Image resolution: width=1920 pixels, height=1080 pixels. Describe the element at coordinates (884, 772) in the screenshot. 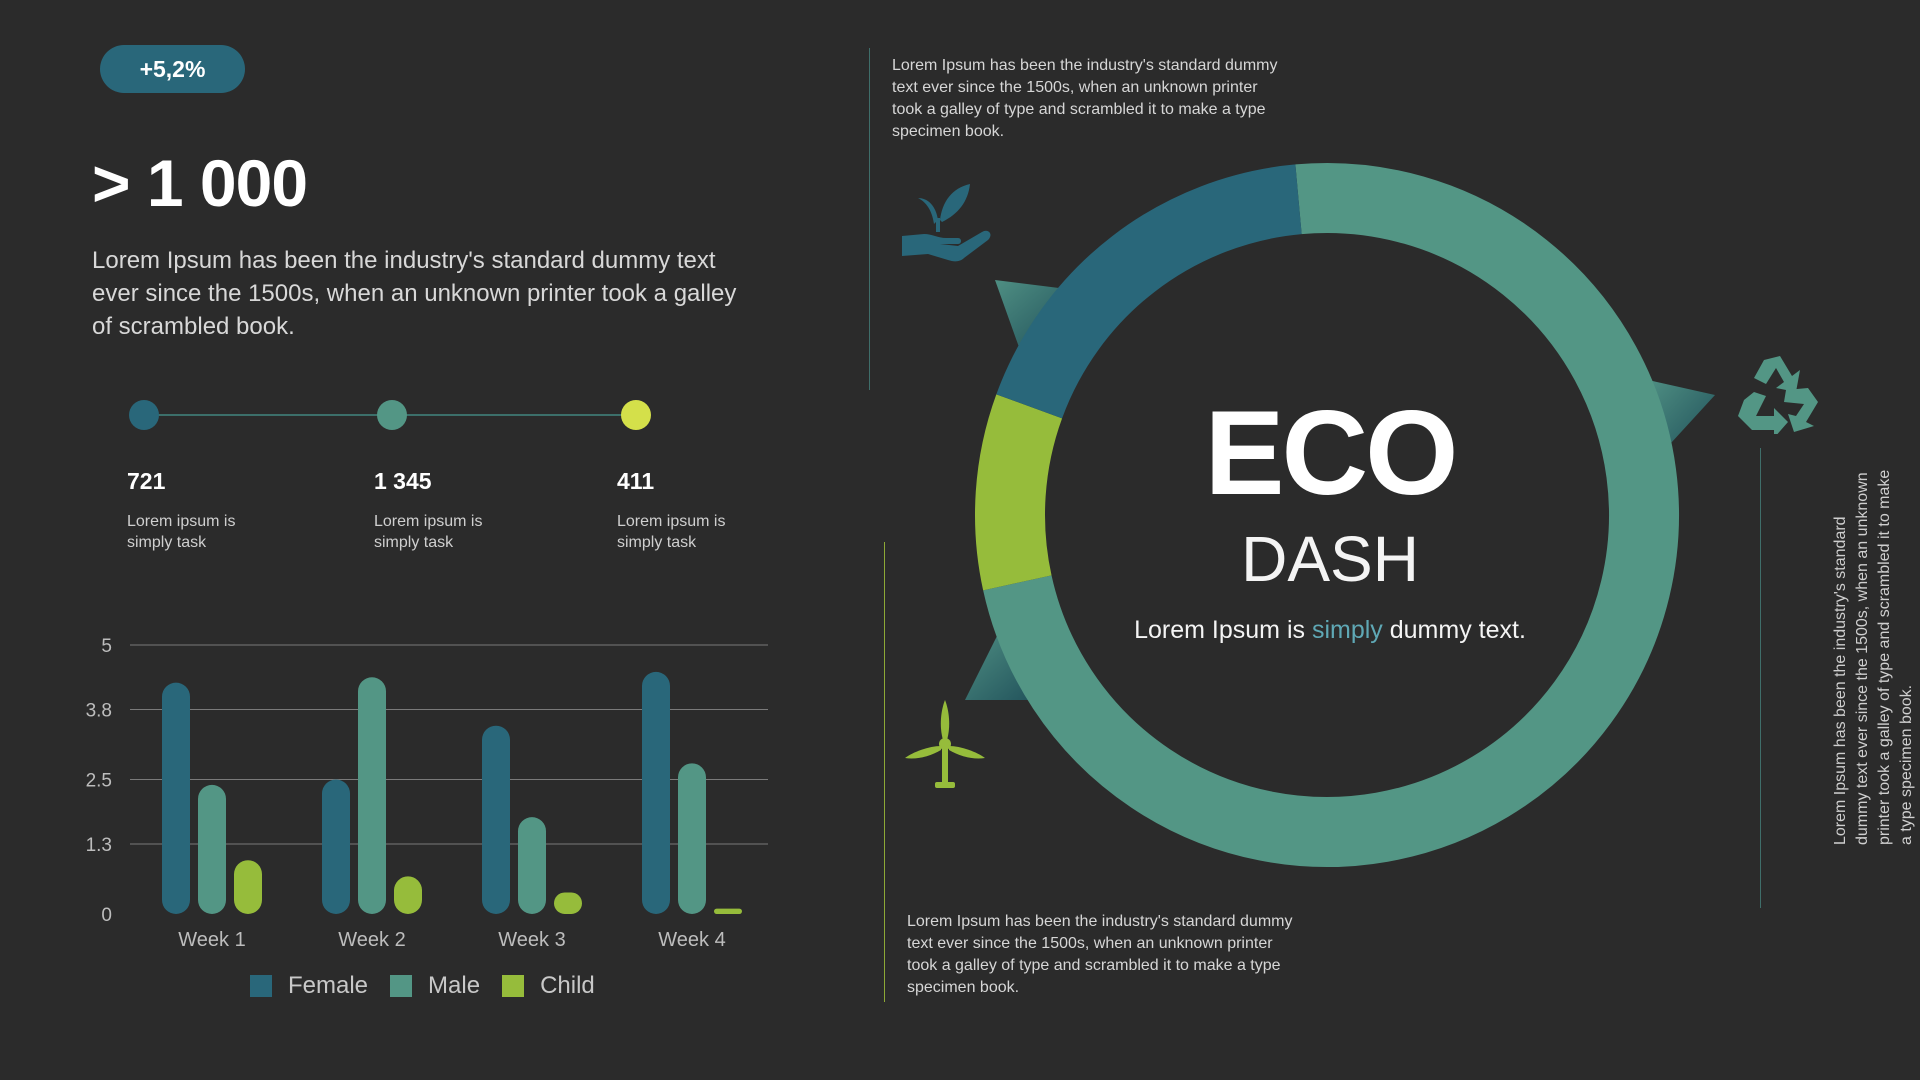

I see `divider-bottom` at that location.